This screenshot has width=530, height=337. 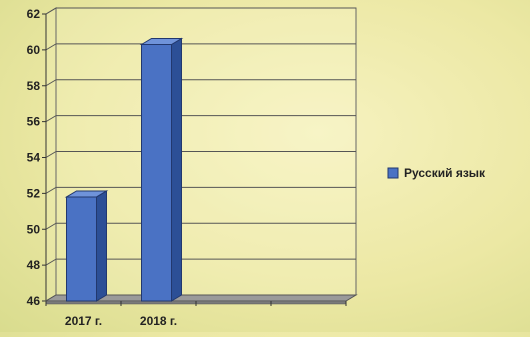 What do you see at coordinates (158, 321) in the screenshot?
I see `x-tick-label: 2018 г.` at bounding box center [158, 321].